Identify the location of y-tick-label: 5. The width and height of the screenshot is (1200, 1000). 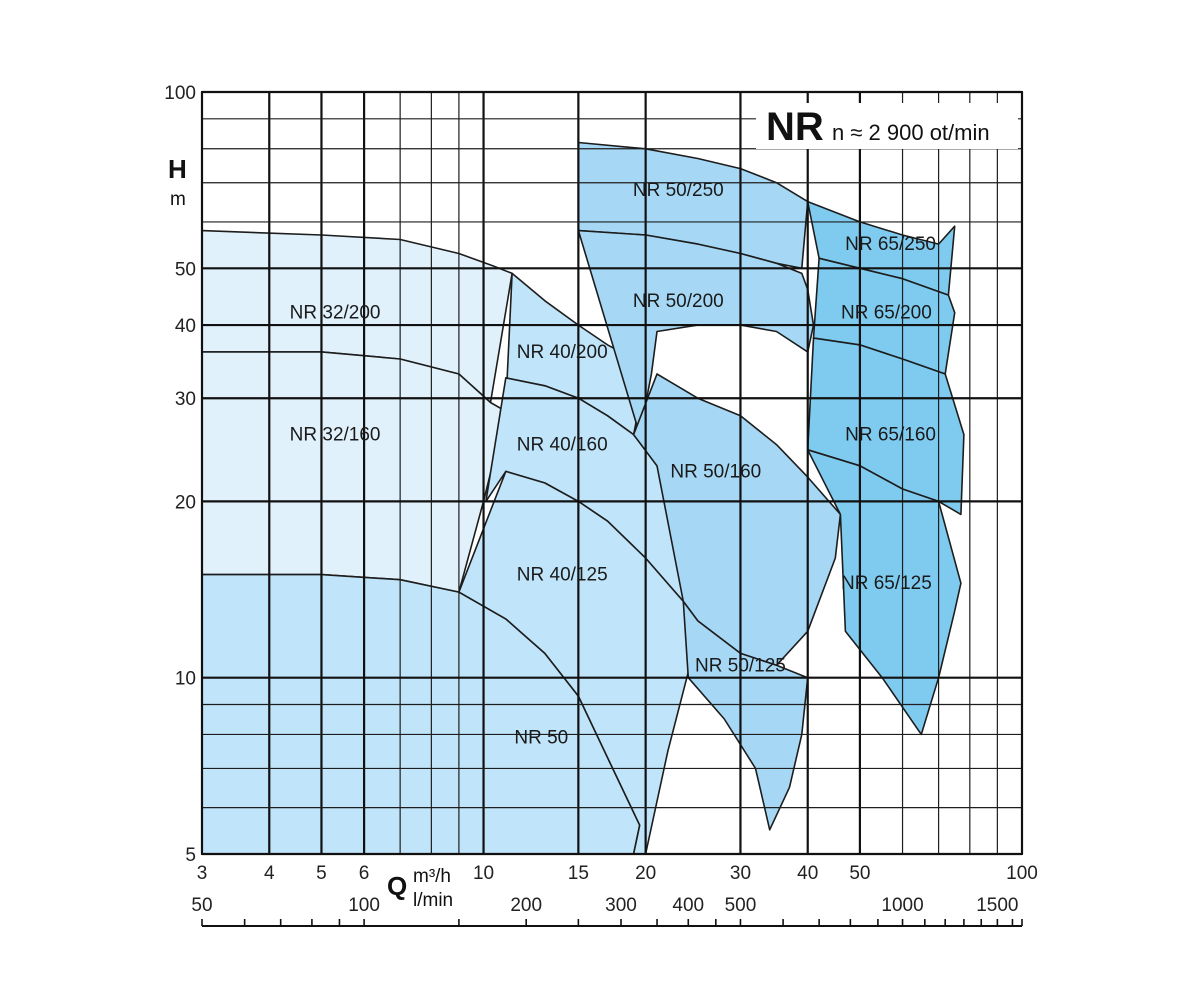
(190, 855).